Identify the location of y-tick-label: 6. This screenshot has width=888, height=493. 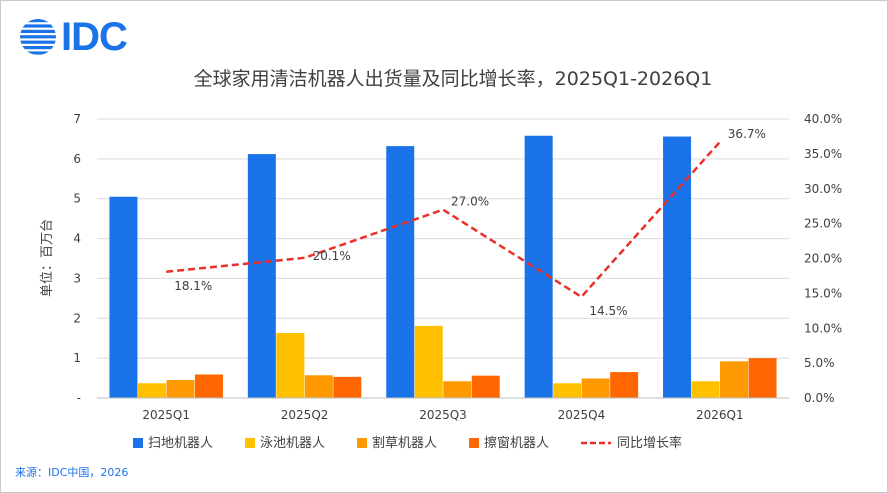
(77, 159).